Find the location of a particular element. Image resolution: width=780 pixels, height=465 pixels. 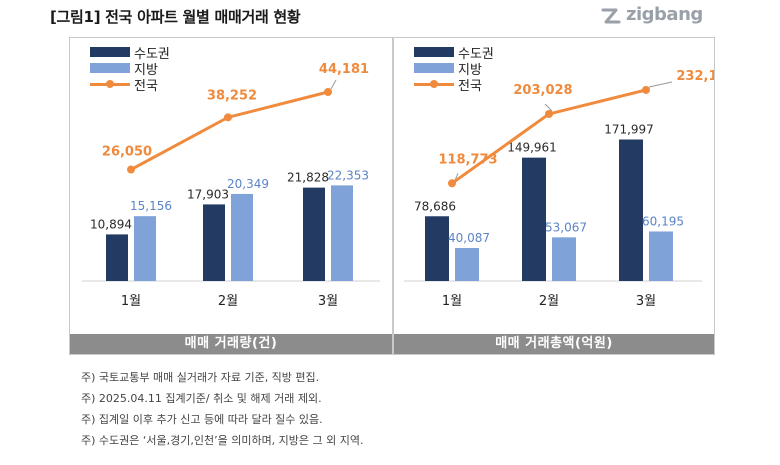

footnote: 주) 수도권은 ‘서울,경기,인천’을 의미하며, 지방은 그 외 지역. is located at coordinates (222, 440).